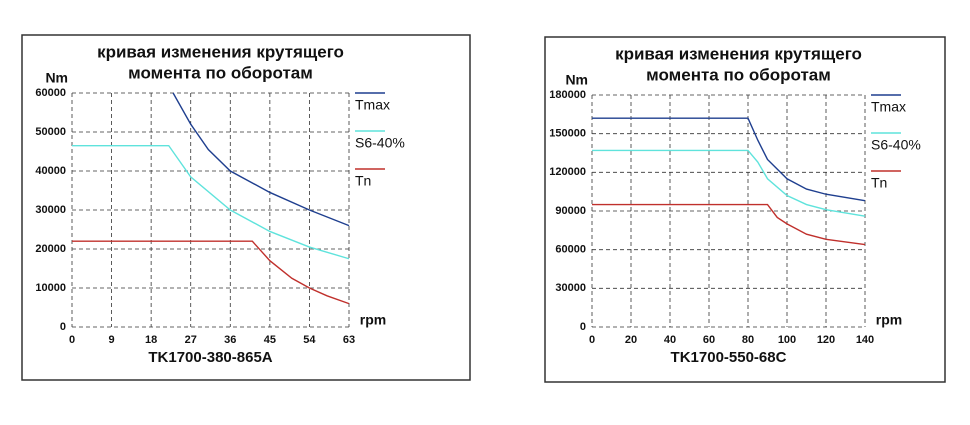  What do you see at coordinates (50, 171) in the screenshot?
I see `y-tick-label: 40000` at bounding box center [50, 171].